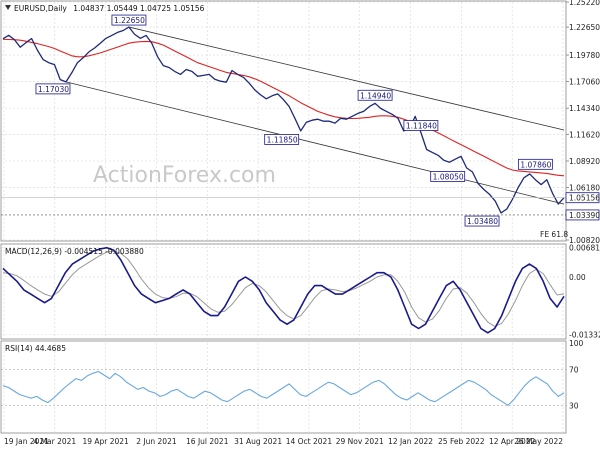 This screenshot has height=450, width=600. What do you see at coordinates (574, 370) in the screenshot?
I see `rsi-y-tick-label: 70` at bounding box center [574, 370].